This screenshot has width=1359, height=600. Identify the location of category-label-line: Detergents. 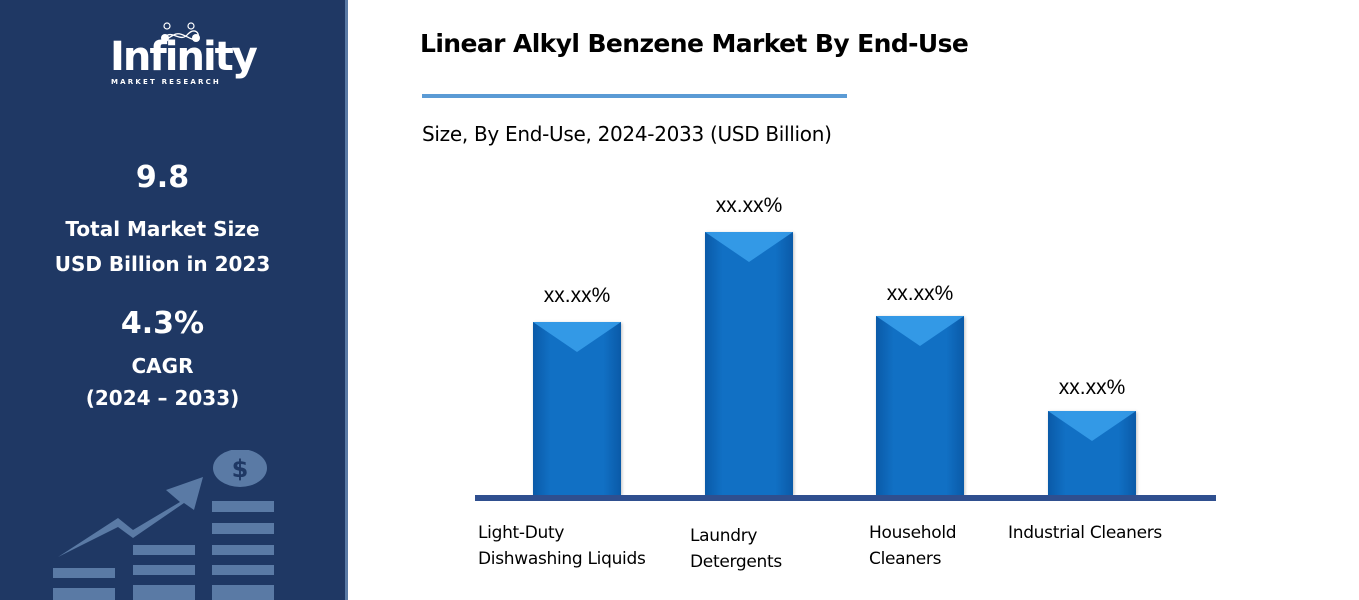
(736, 562).